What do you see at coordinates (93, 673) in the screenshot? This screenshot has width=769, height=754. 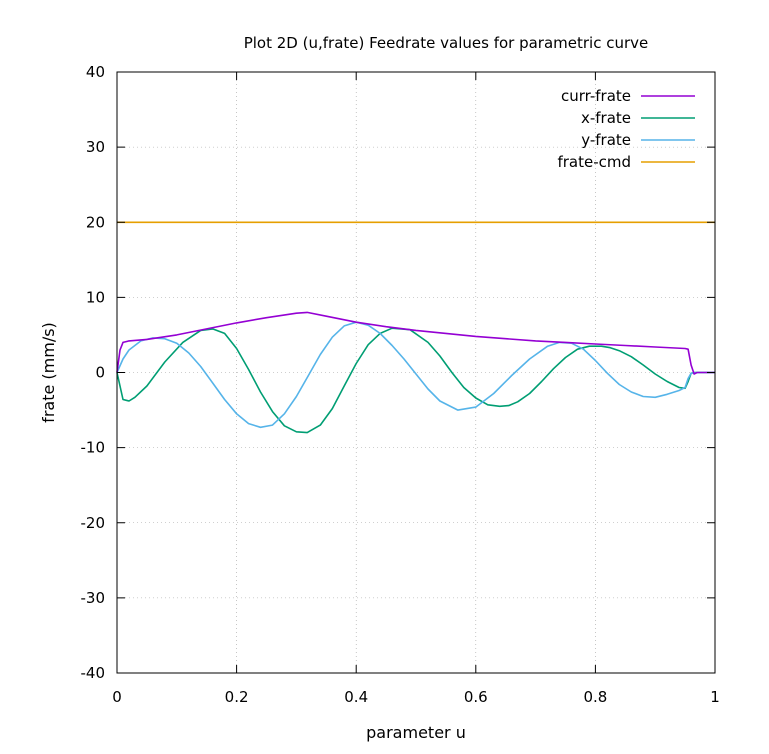 I see `y-tick-label: -40` at bounding box center [93, 673].